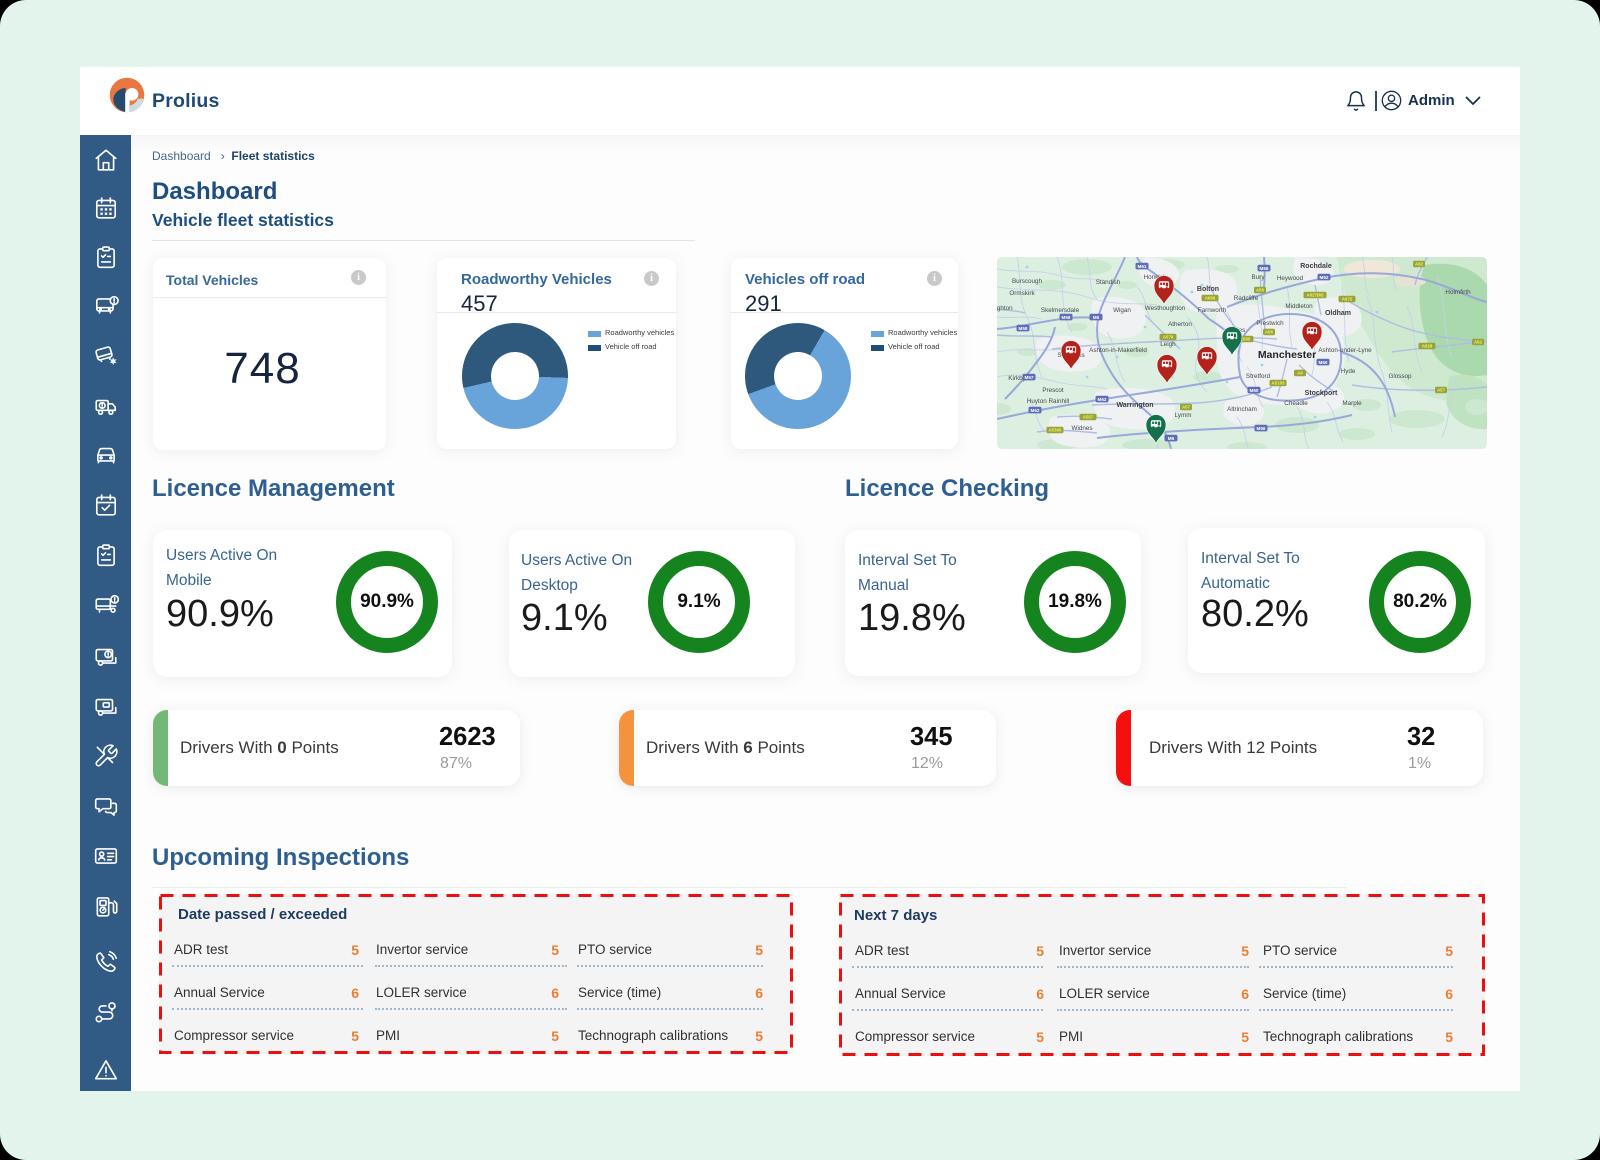  What do you see at coordinates (1264, 268) in the screenshot?
I see `svg-text: M66` at bounding box center [1264, 268].